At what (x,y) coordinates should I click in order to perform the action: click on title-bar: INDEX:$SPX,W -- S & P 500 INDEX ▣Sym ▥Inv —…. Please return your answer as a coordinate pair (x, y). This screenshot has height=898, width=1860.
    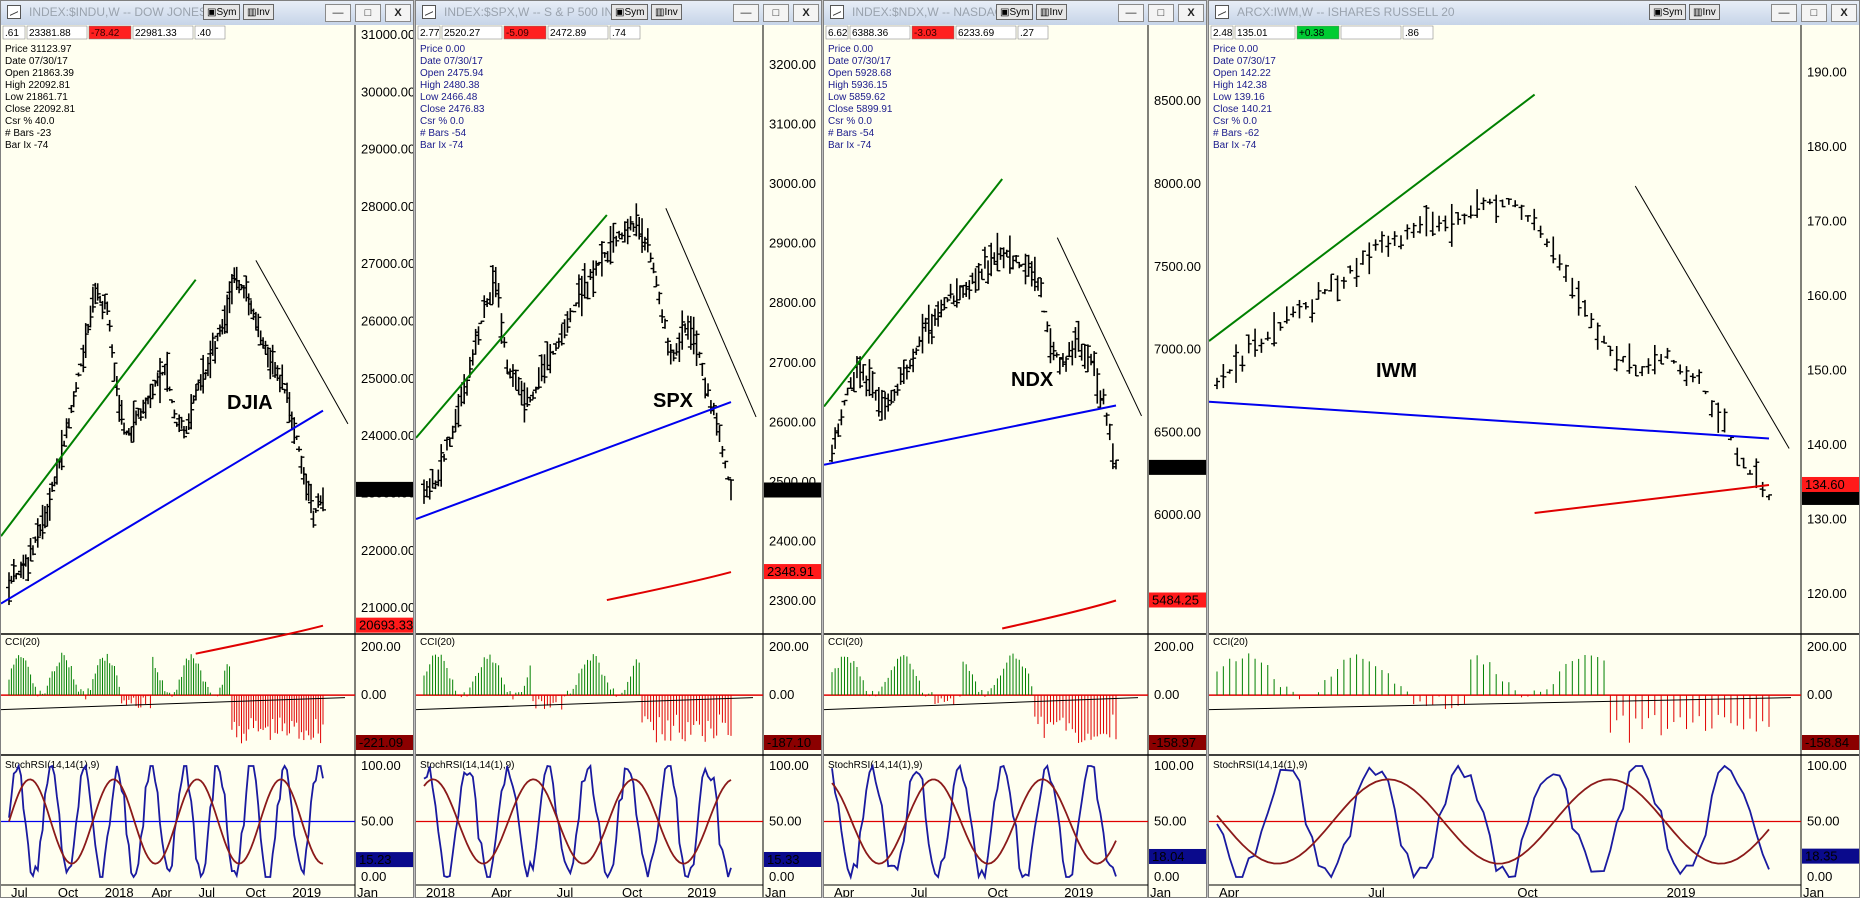
    Looking at the image, I should click on (618, 13).